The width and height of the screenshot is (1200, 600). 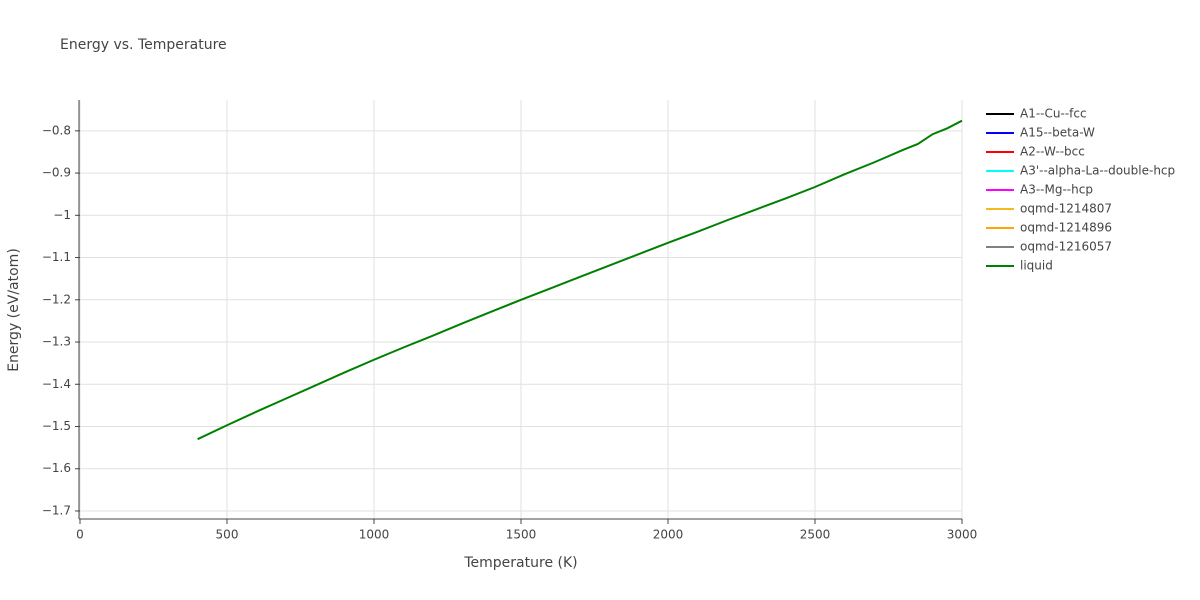 I want to click on legend-label: A3--Mg--hcp, so click(x=1056, y=190).